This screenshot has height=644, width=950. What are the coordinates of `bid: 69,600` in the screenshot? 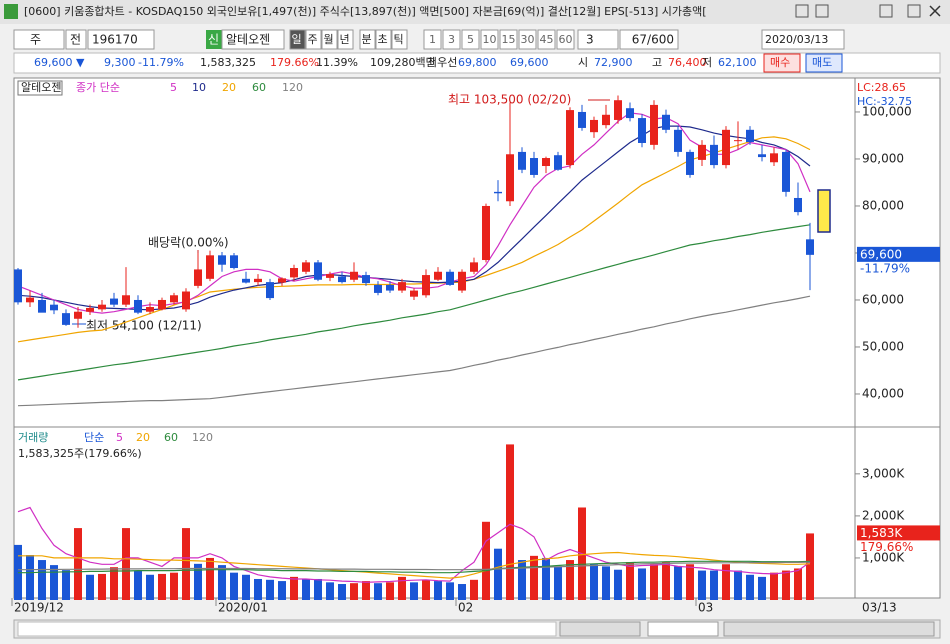 It's located at (529, 62).